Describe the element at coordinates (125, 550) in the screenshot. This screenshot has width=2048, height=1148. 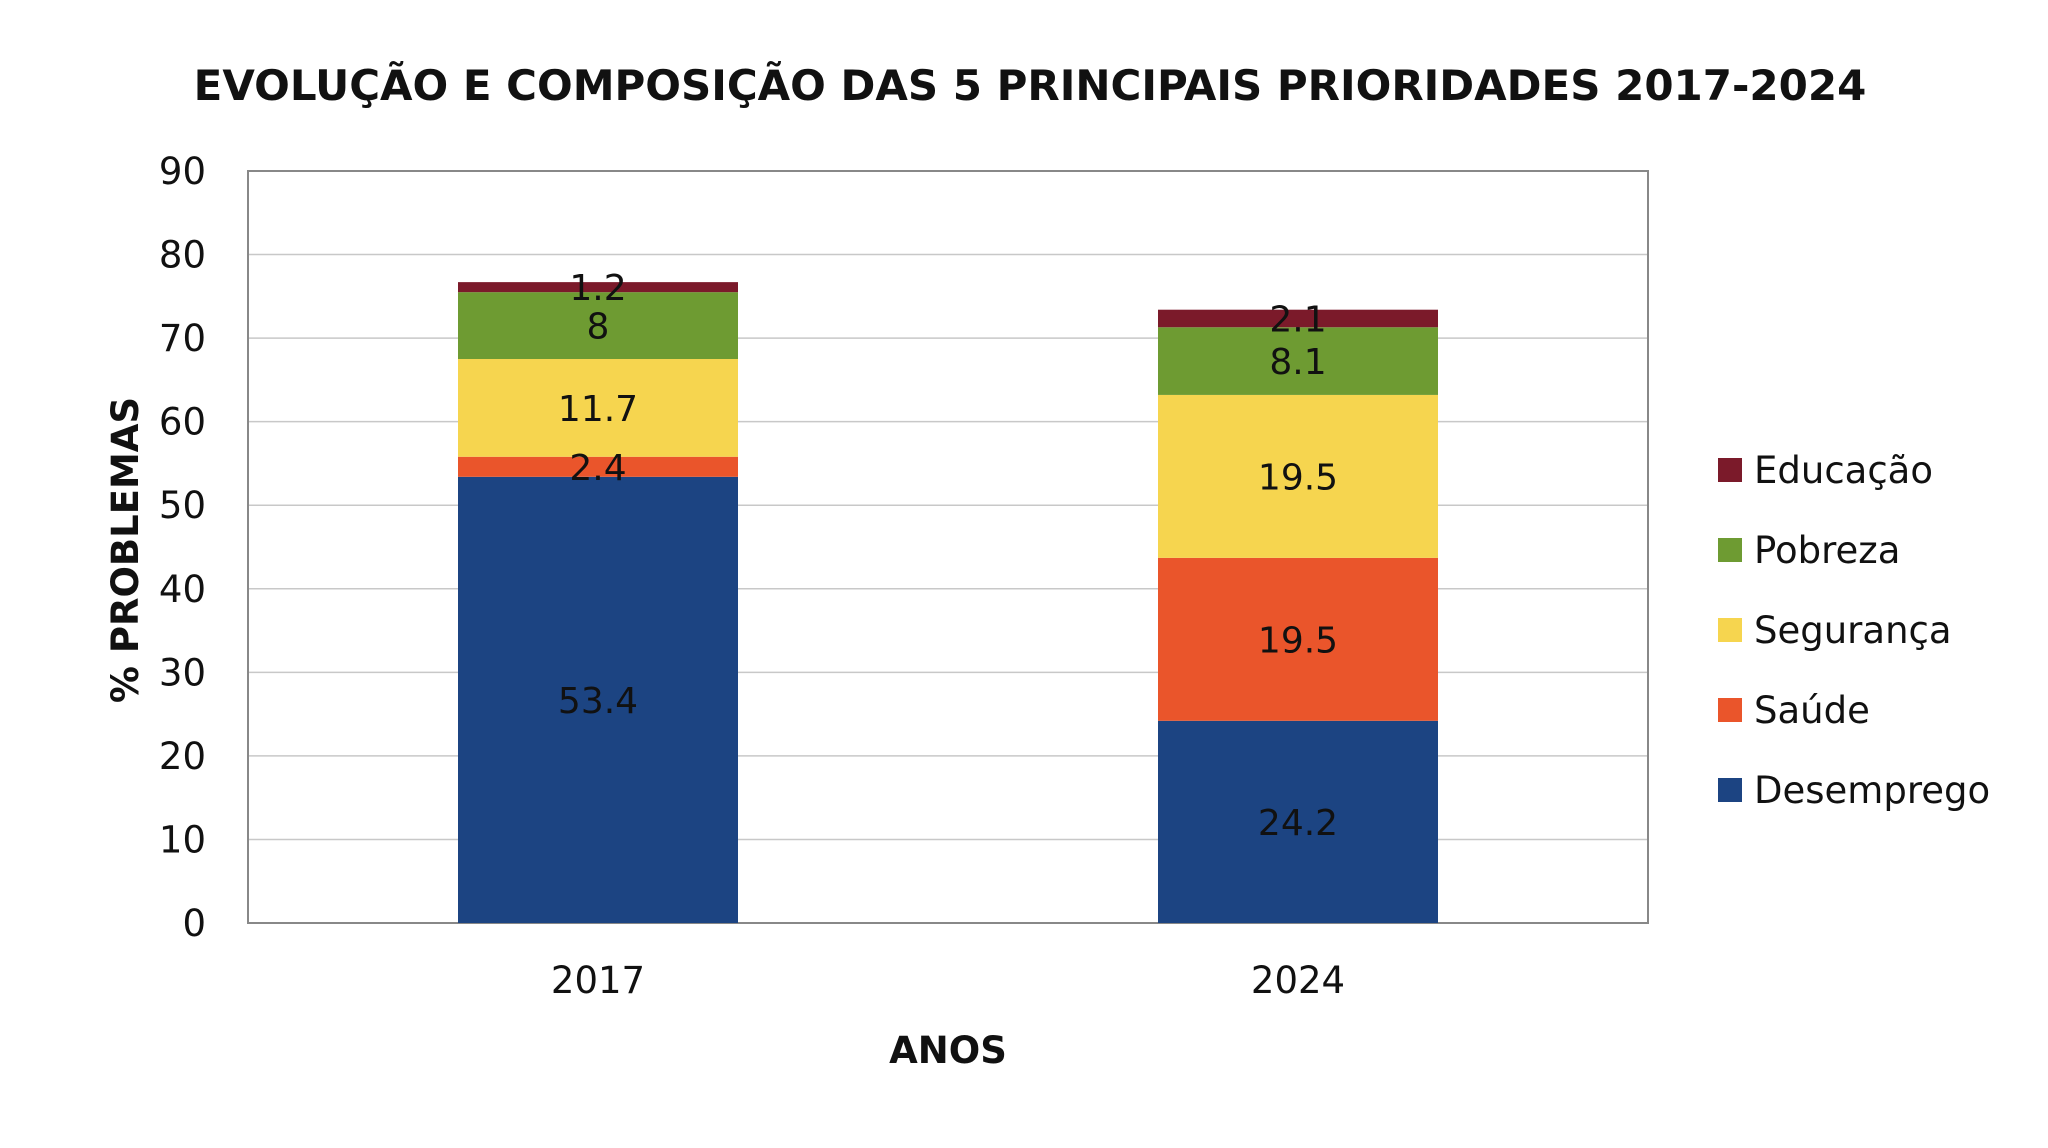
I see `y-axis-title: % PROBLEMAS` at that location.